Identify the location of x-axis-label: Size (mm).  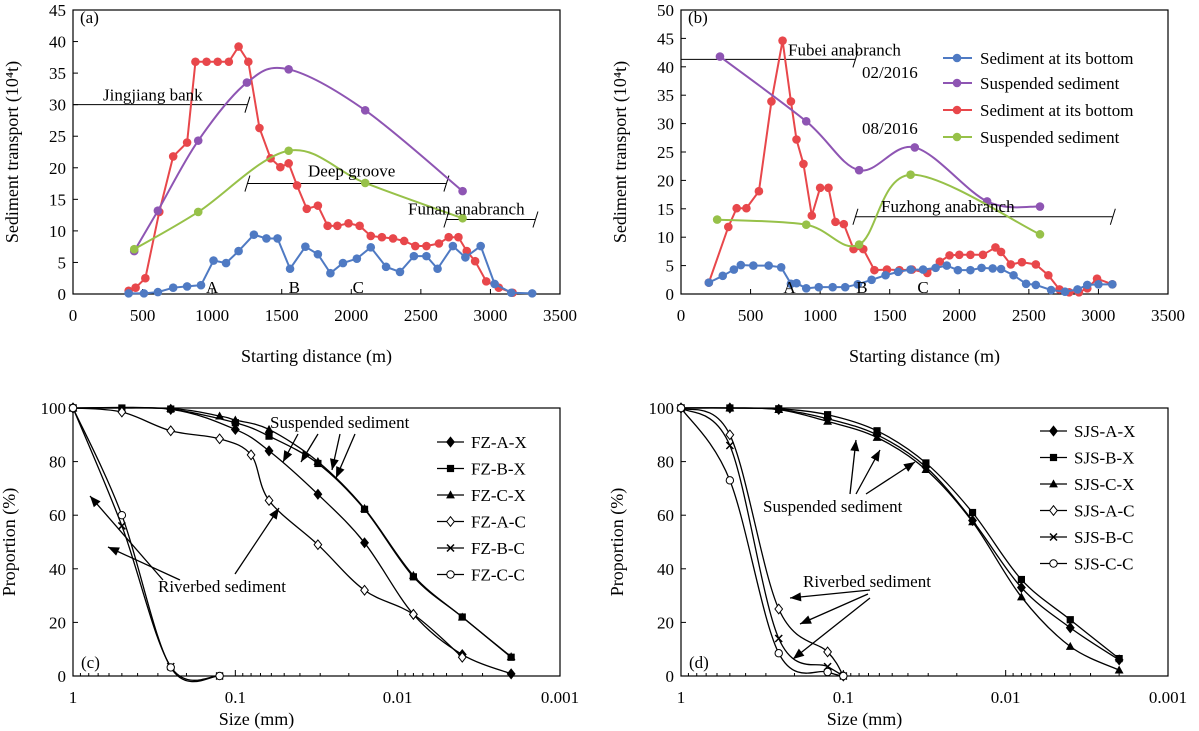
(256, 719).